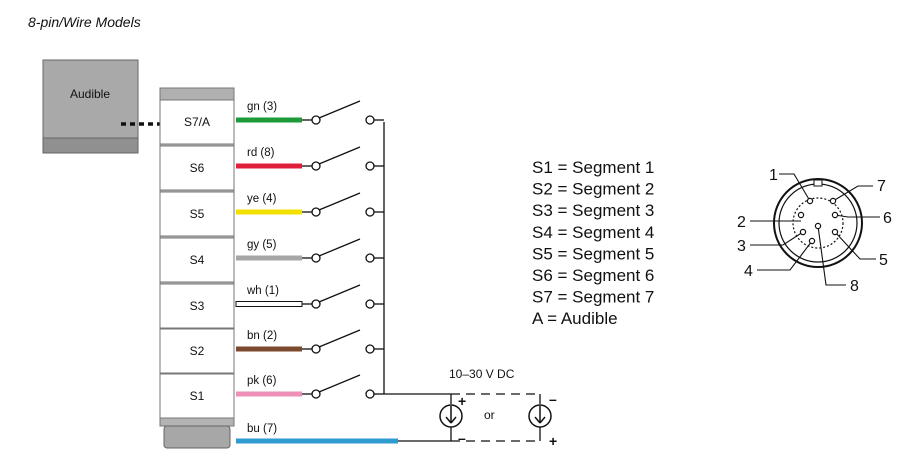 This screenshot has width=923, height=470. Describe the element at coordinates (90, 94) in the screenshot. I see `audible-label: Audible` at that location.